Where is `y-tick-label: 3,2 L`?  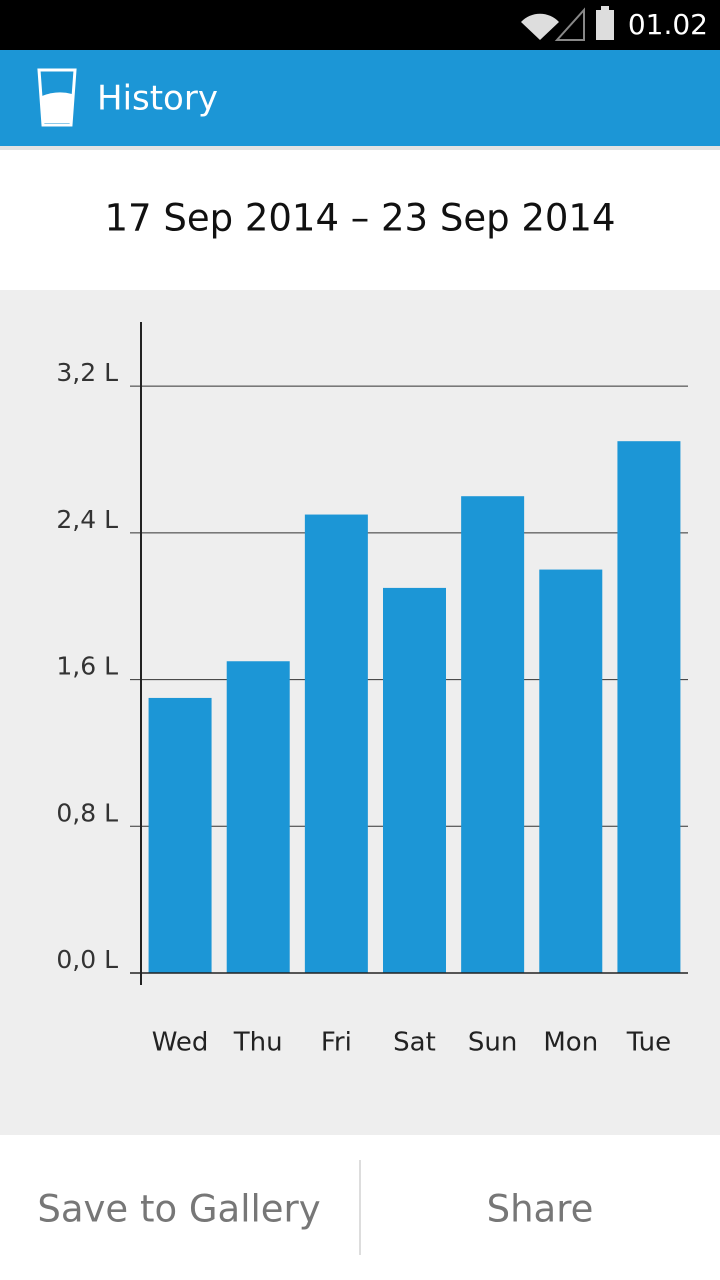
y-tick-label: 3,2 L is located at coordinates (87, 372).